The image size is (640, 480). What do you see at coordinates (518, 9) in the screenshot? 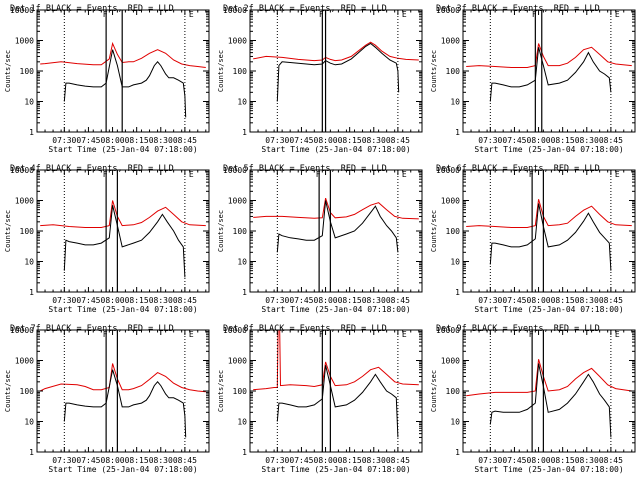
I see `panel-title: Det 3f BLACK = Events, RED = LLD` at bounding box center [518, 9].